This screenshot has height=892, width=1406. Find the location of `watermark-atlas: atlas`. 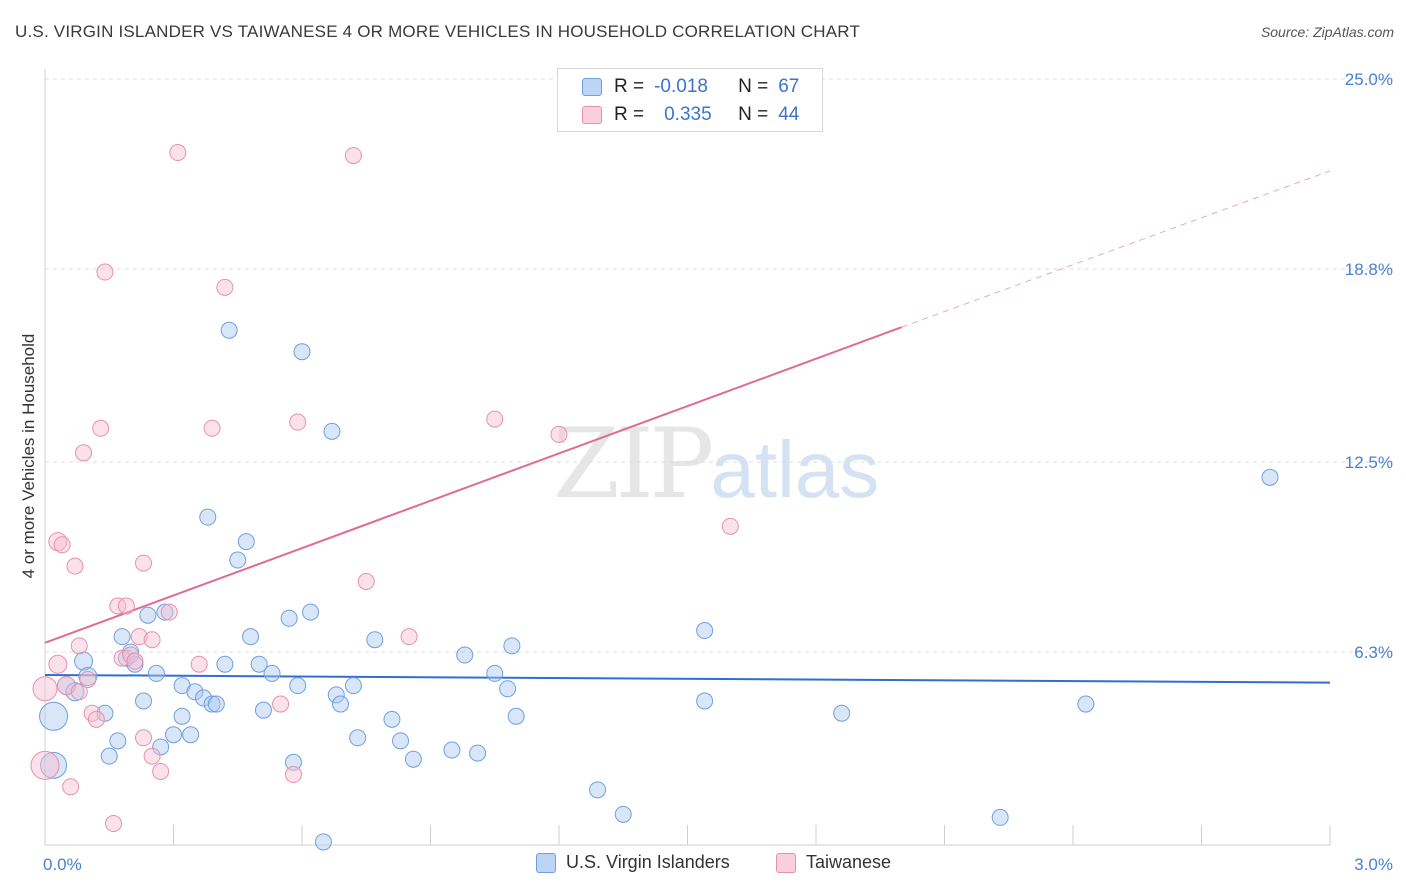

watermark-atlas: atlas is located at coordinates (795, 469).